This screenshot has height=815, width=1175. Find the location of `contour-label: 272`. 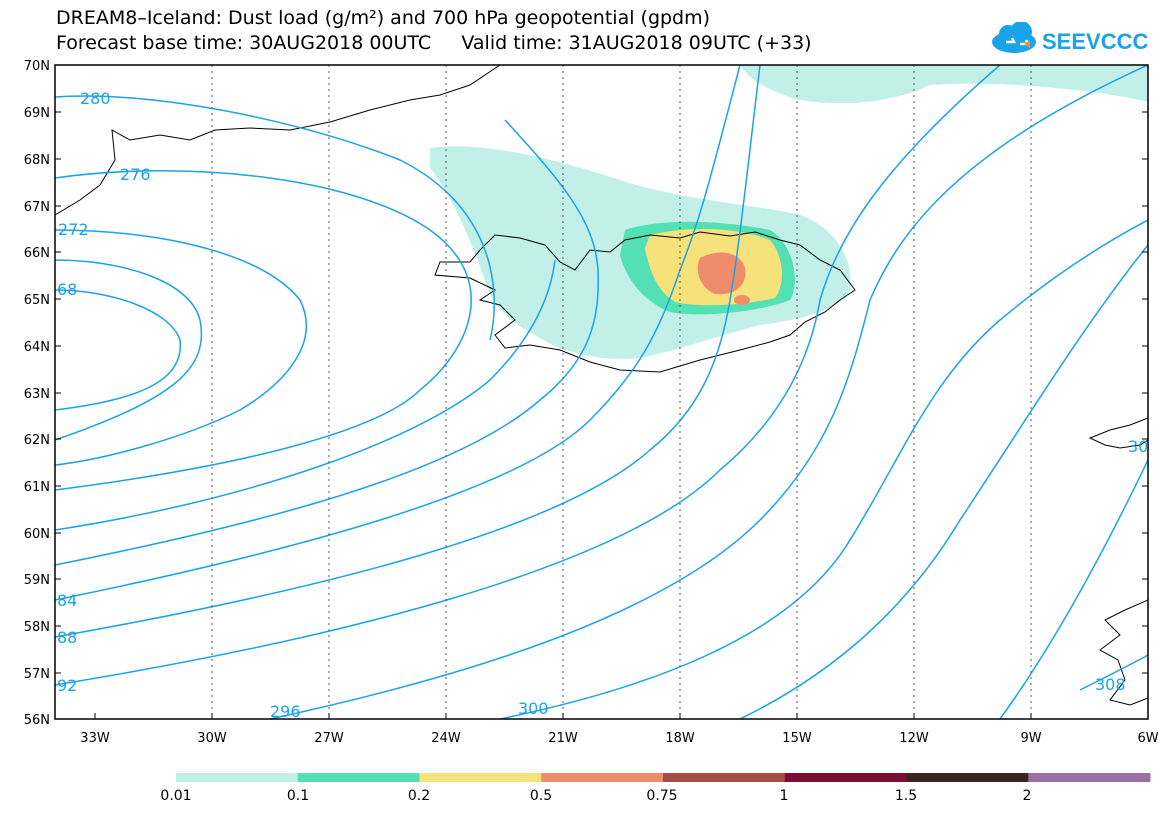

contour-label: 272 is located at coordinates (73, 229).